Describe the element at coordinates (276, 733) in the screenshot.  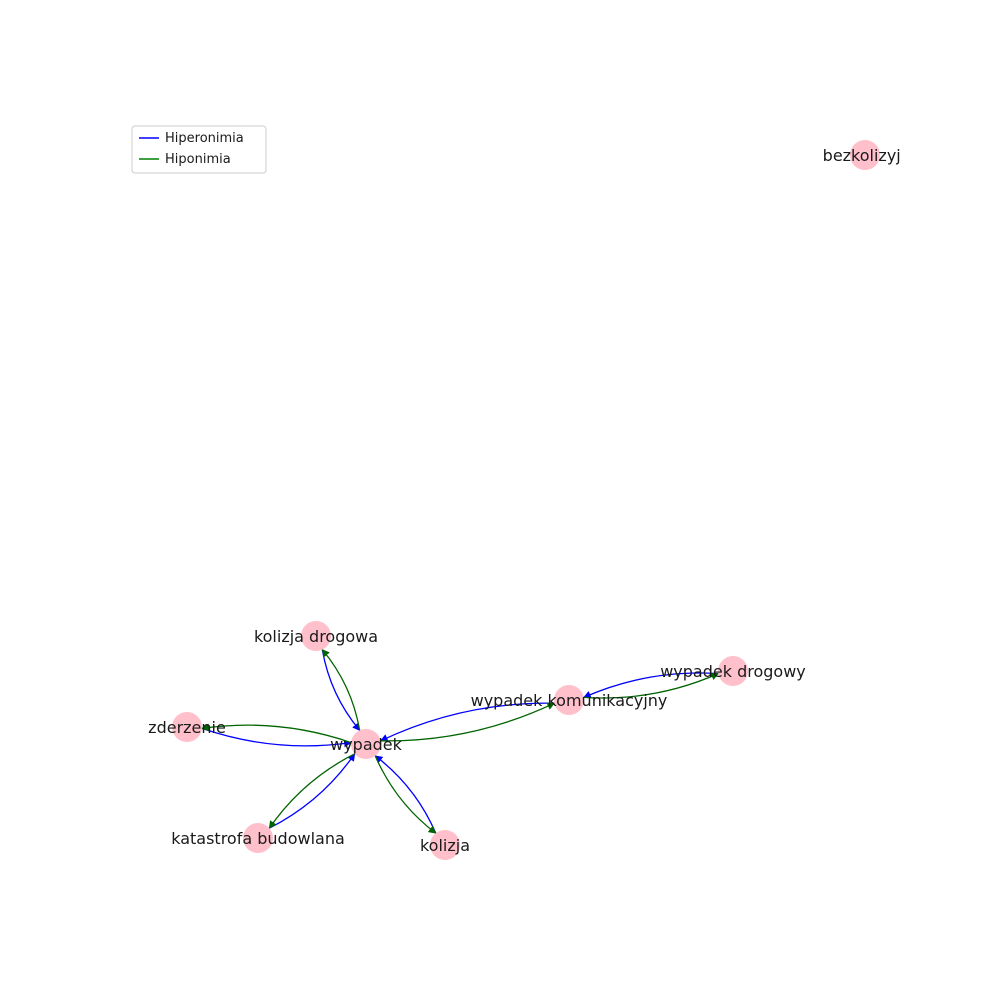
I see `edge-wypadek-zderzenie` at that location.